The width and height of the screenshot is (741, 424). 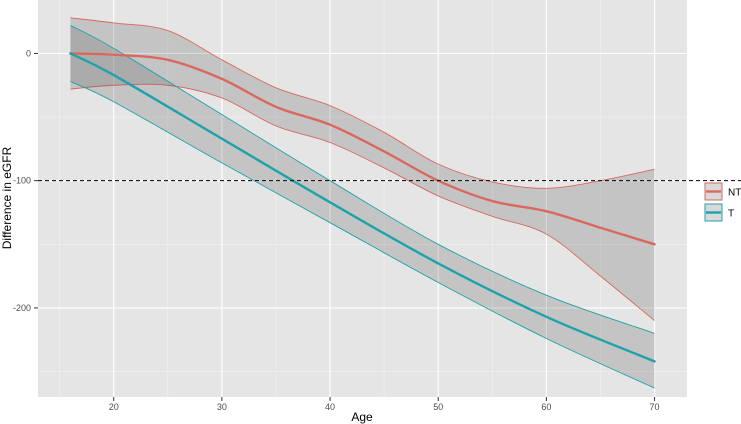 What do you see at coordinates (734, 193) in the screenshot?
I see `legend-label-nt: NT` at bounding box center [734, 193].